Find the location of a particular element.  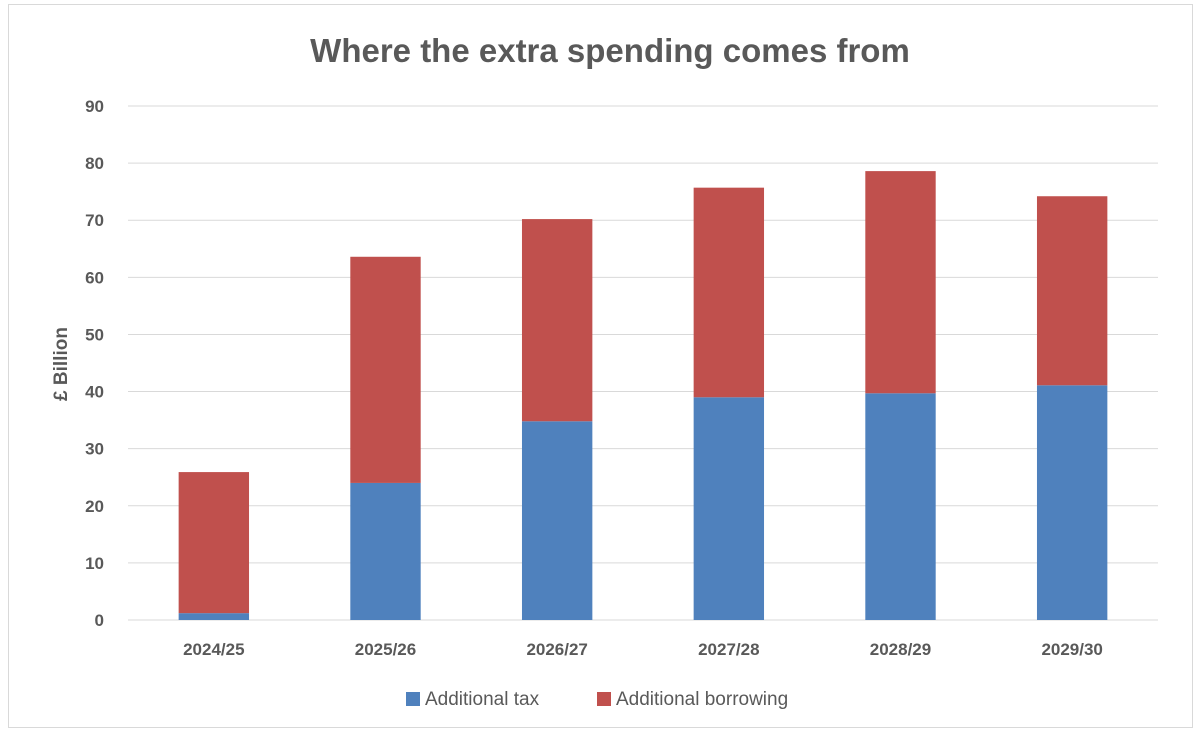

y-axis-label: £ Billion is located at coordinates (61, 364).